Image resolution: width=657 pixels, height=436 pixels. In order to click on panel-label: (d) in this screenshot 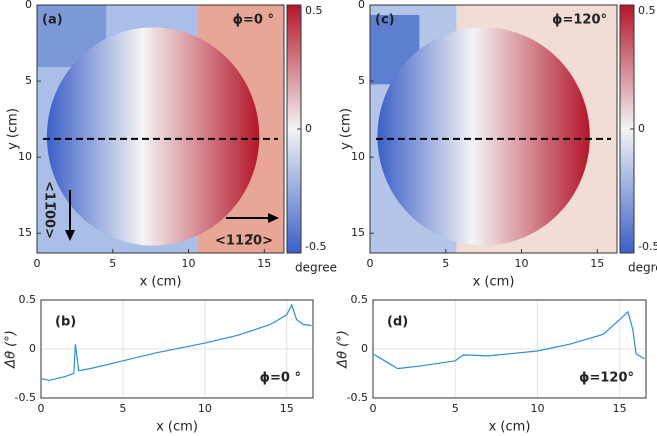, I will do `click(397, 322)`.